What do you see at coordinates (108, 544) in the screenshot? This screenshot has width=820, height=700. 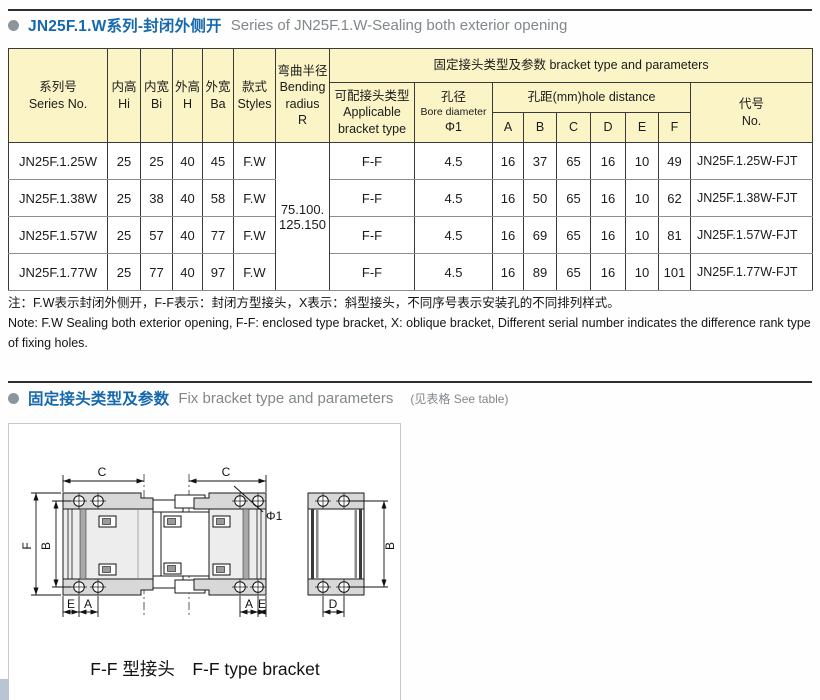 I see `left-bracket-piece` at bounding box center [108, 544].